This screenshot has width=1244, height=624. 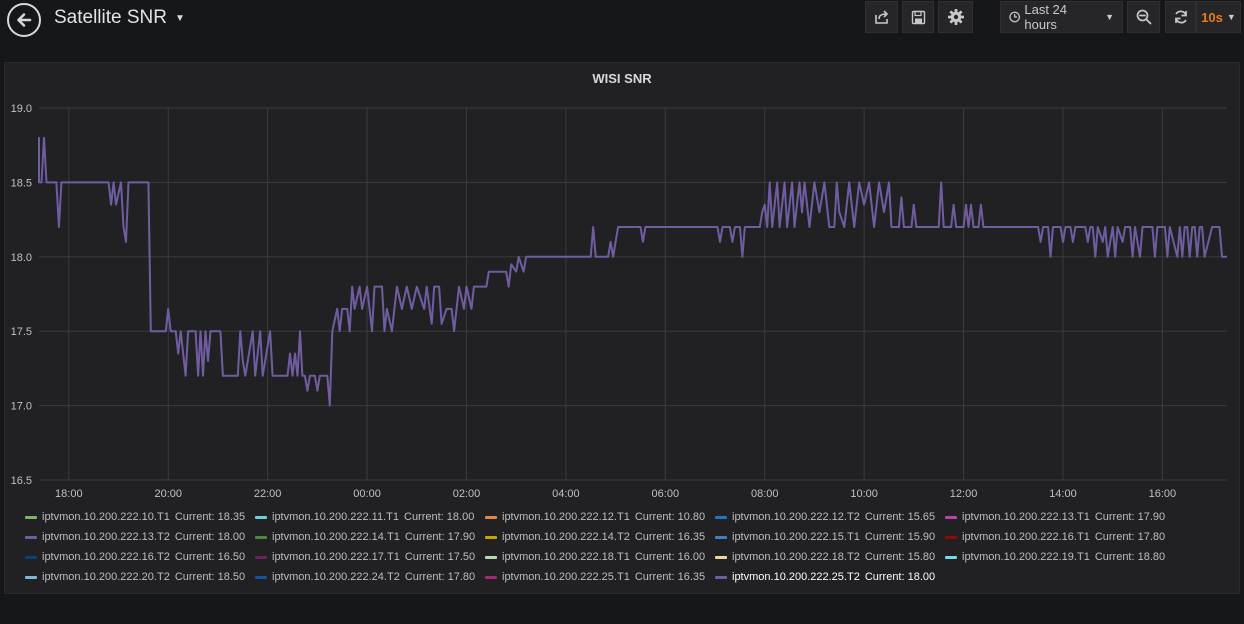 I want to click on x-tick-label: 20:00, so click(x=168, y=494).